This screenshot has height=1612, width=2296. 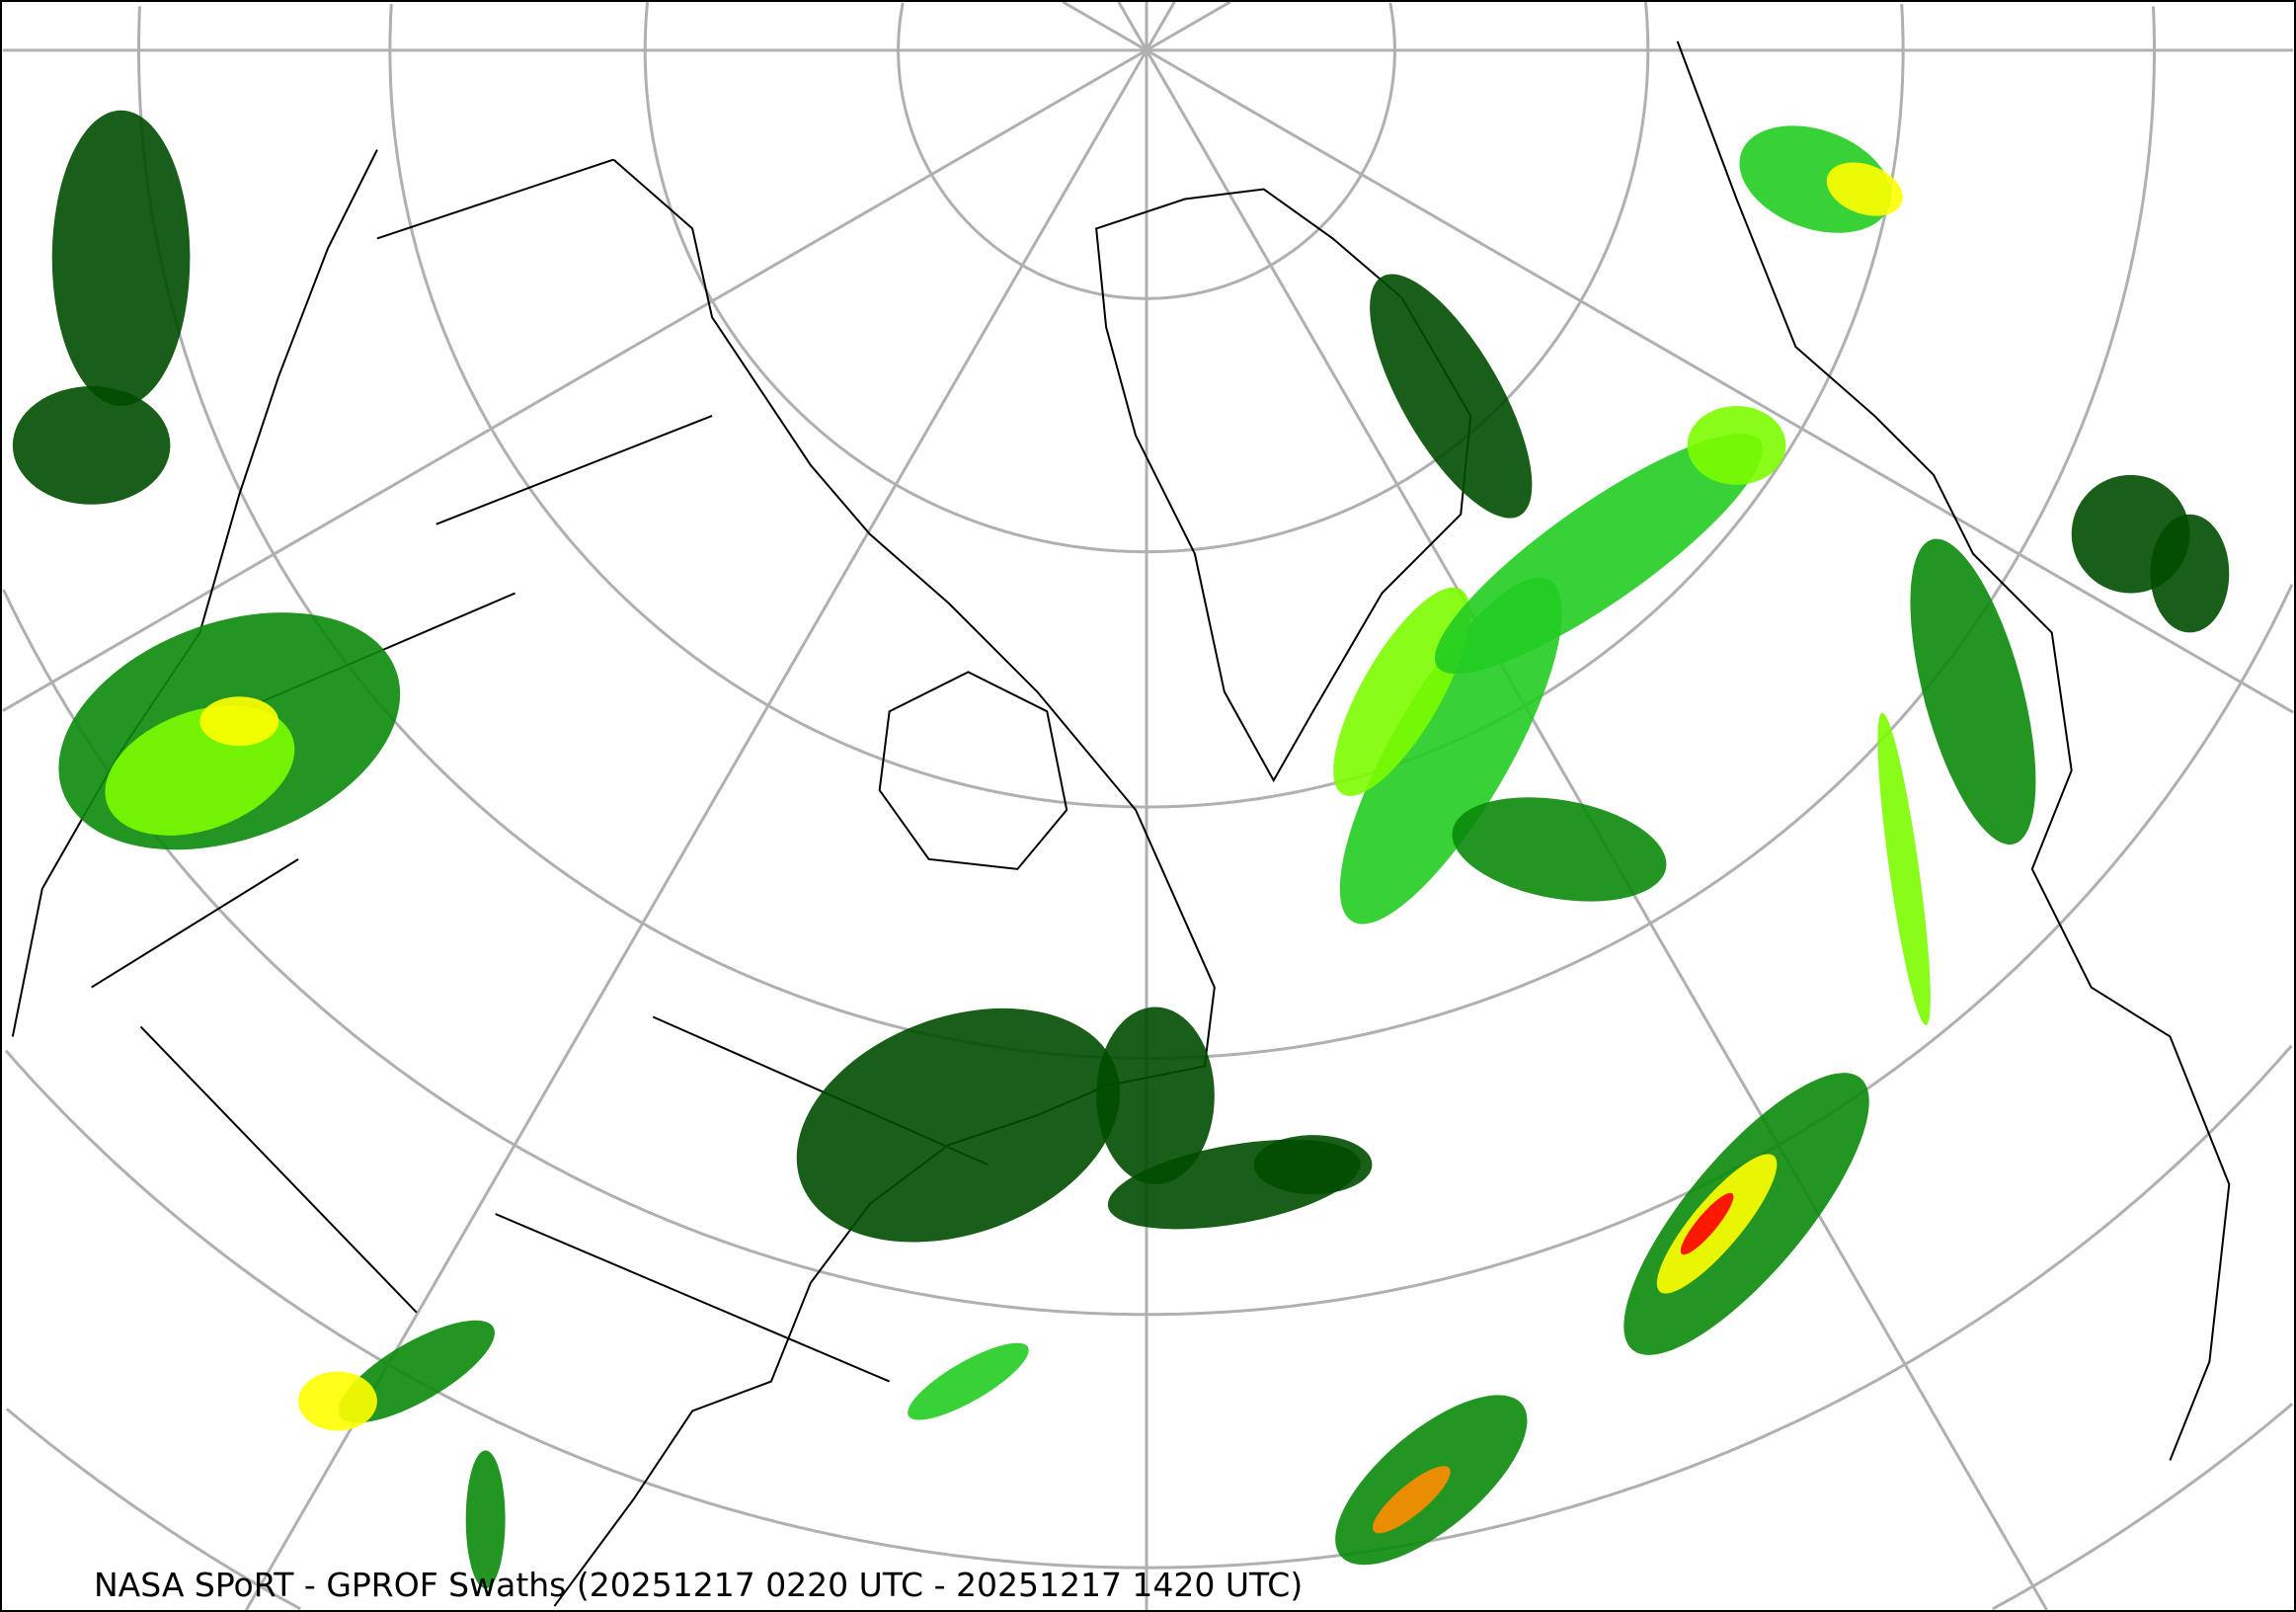 I want to click on west-coast, so click(x=195, y=593).